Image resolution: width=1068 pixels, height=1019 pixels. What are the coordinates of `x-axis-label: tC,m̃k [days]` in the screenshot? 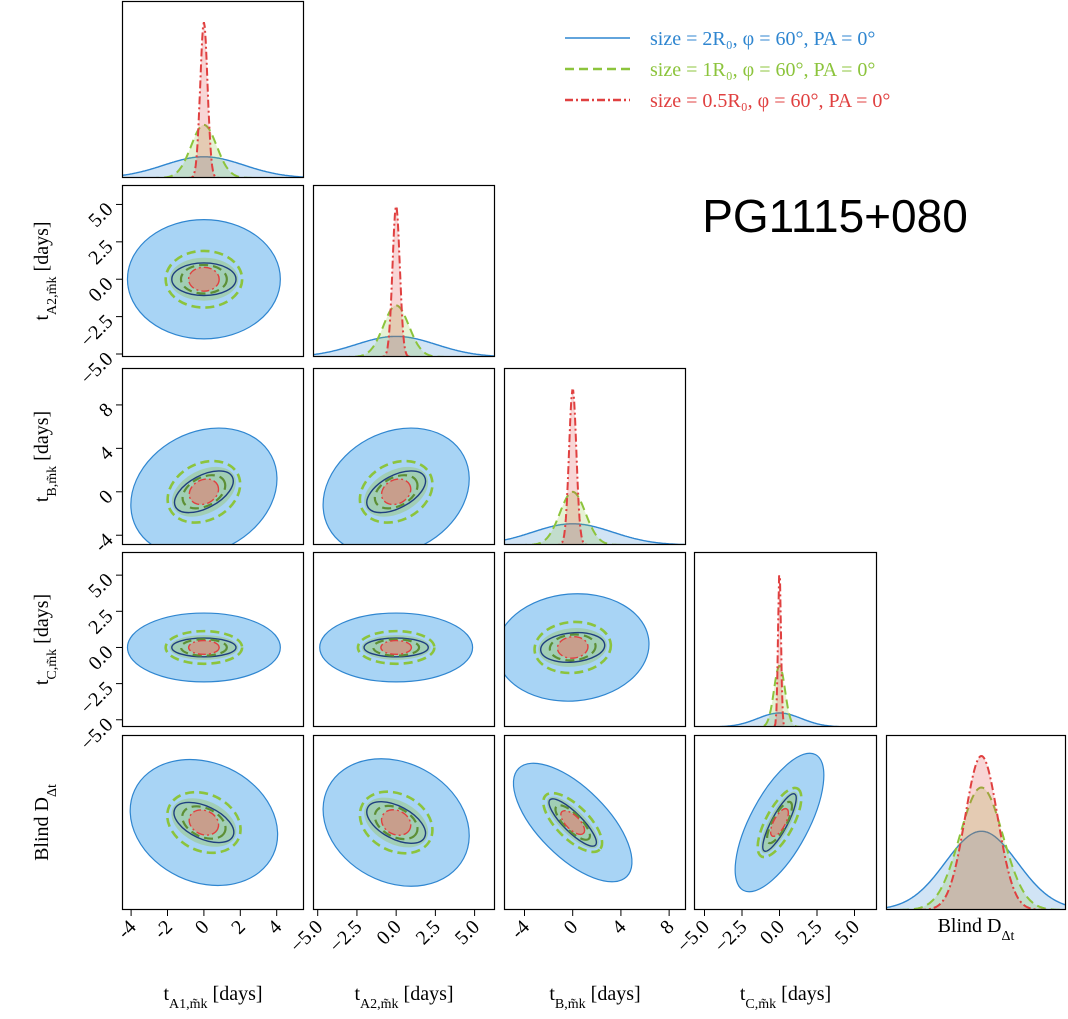 It's located at (785, 997).